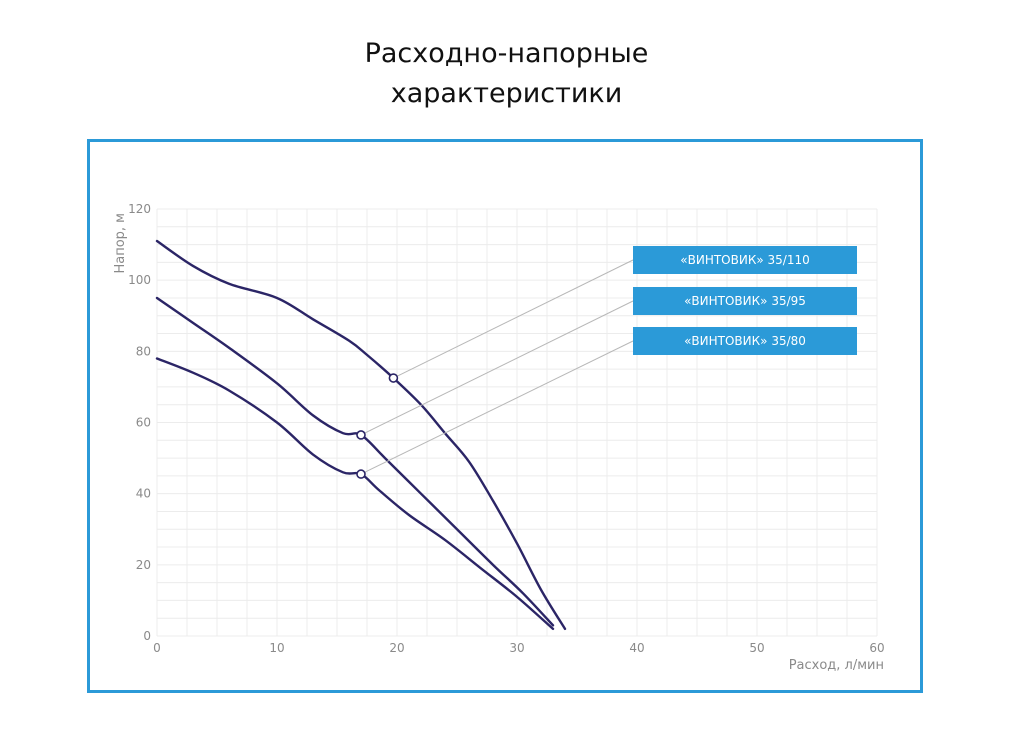 This screenshot has height=747, width=1013. I want to click on chart-title-line-2: характеристики, so click(506, 93).